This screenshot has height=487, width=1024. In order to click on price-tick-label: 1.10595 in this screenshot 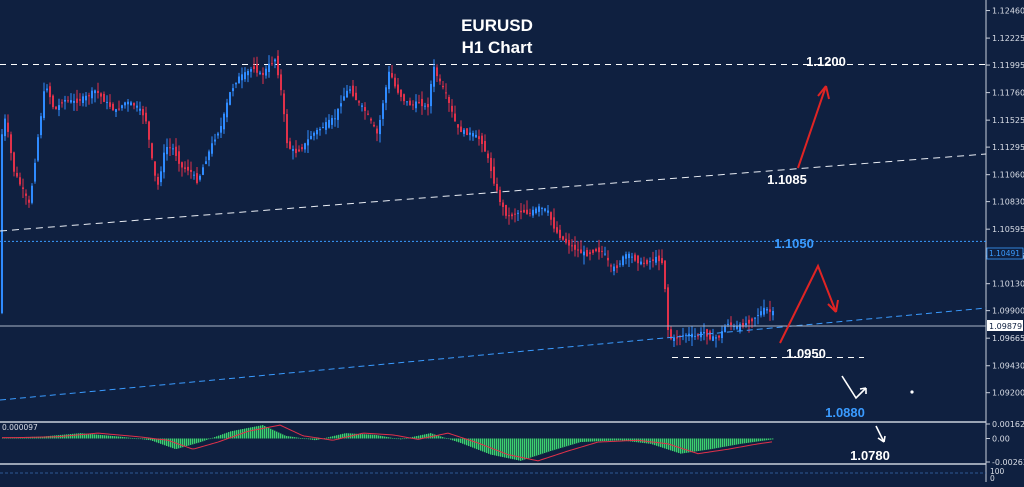, I will do `click(1008, 229)`.